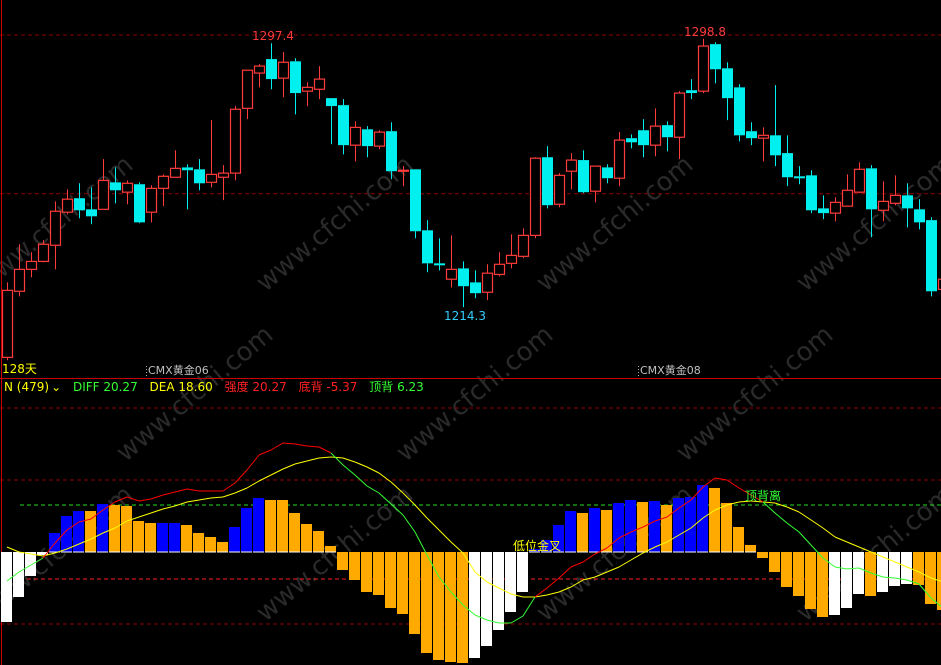 This screenshot has width=941, height=665. I want to click on golden-cross-annotation: 低位金叉, so click(537, 546).